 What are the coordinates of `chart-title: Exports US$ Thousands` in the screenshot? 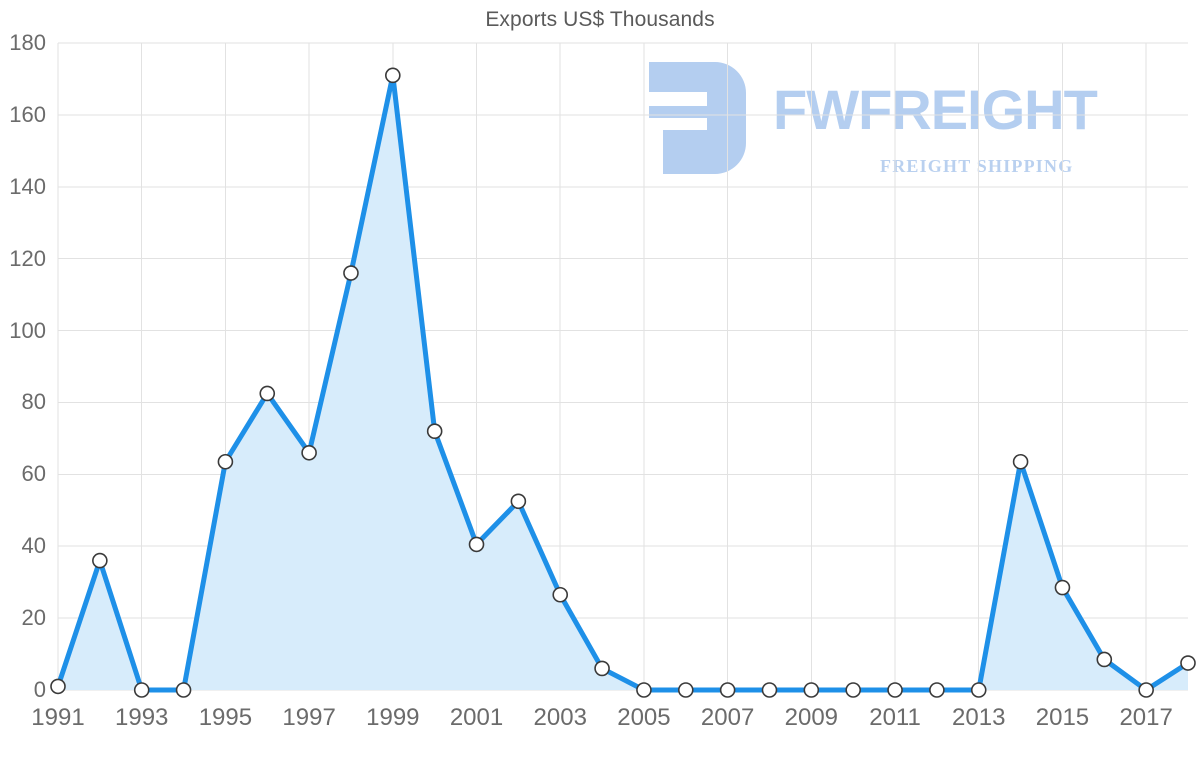 It's located at (600, 19).